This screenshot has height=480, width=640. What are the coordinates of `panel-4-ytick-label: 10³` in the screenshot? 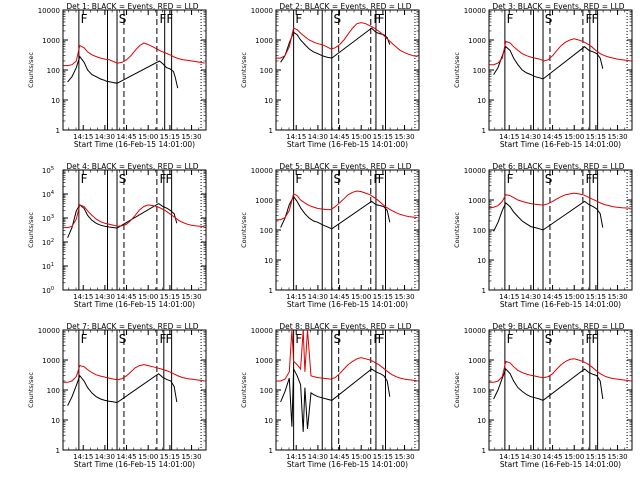 It's located at (48, 218).